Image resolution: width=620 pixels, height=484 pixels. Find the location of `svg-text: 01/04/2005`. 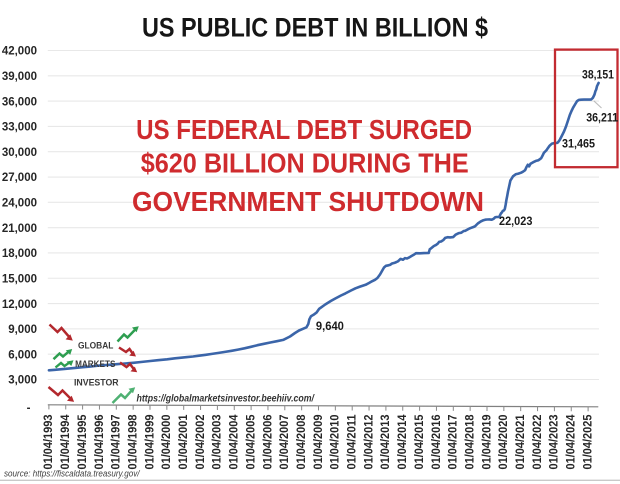

svg-text: 01/04/2005 is located at coordinates (251, 442).